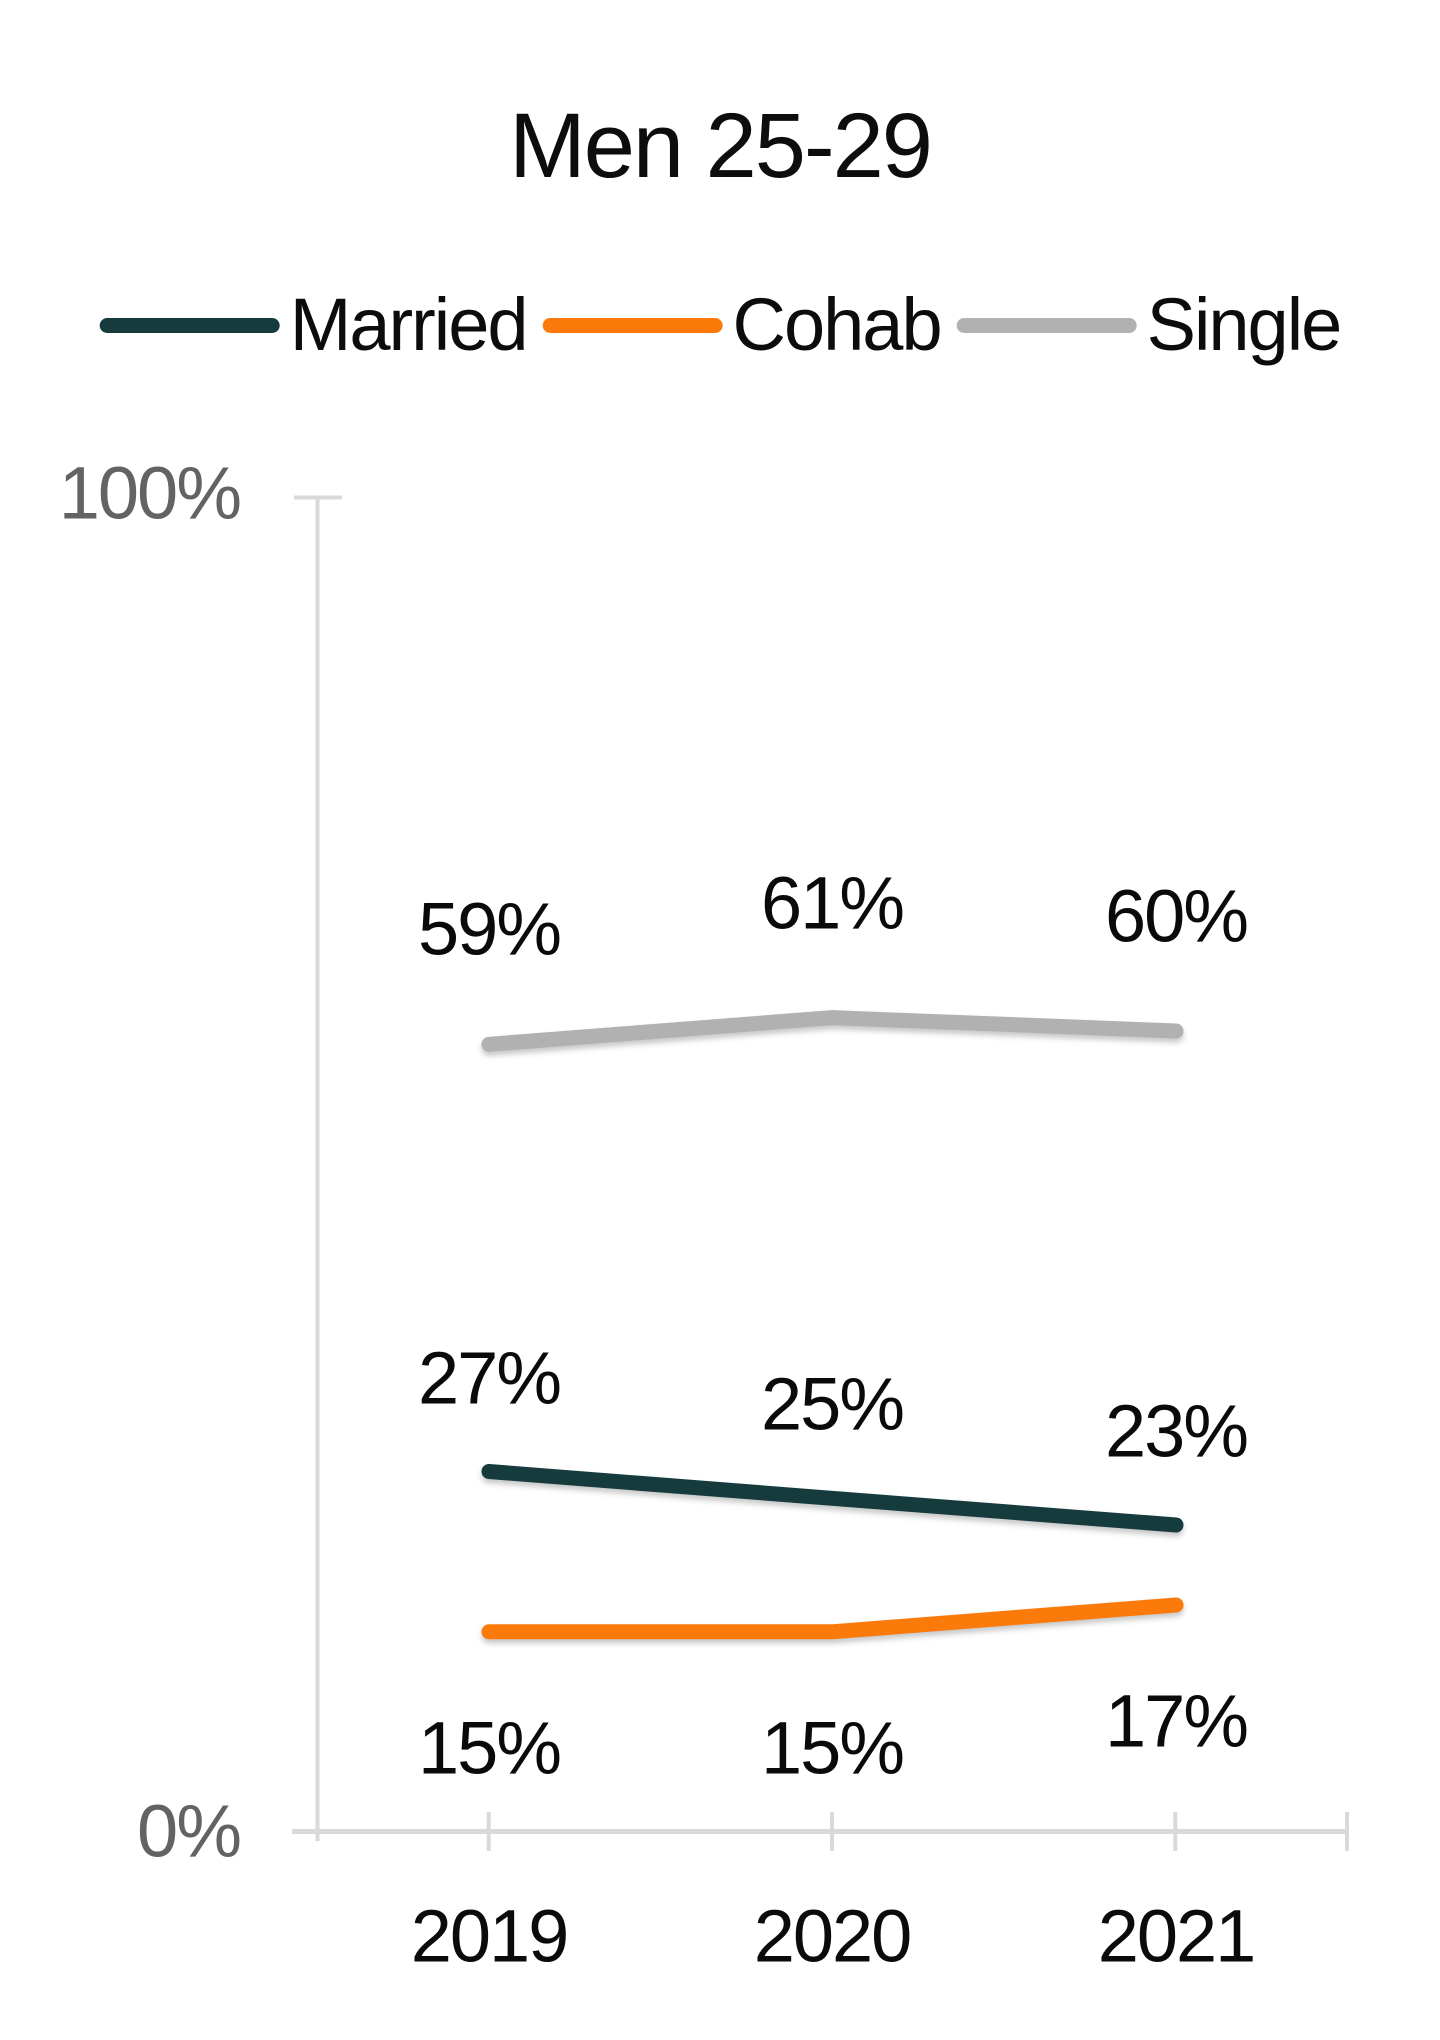 The image size is (1440, 2040). I want to click on legend-label-single: Single, so click(1244, 324).